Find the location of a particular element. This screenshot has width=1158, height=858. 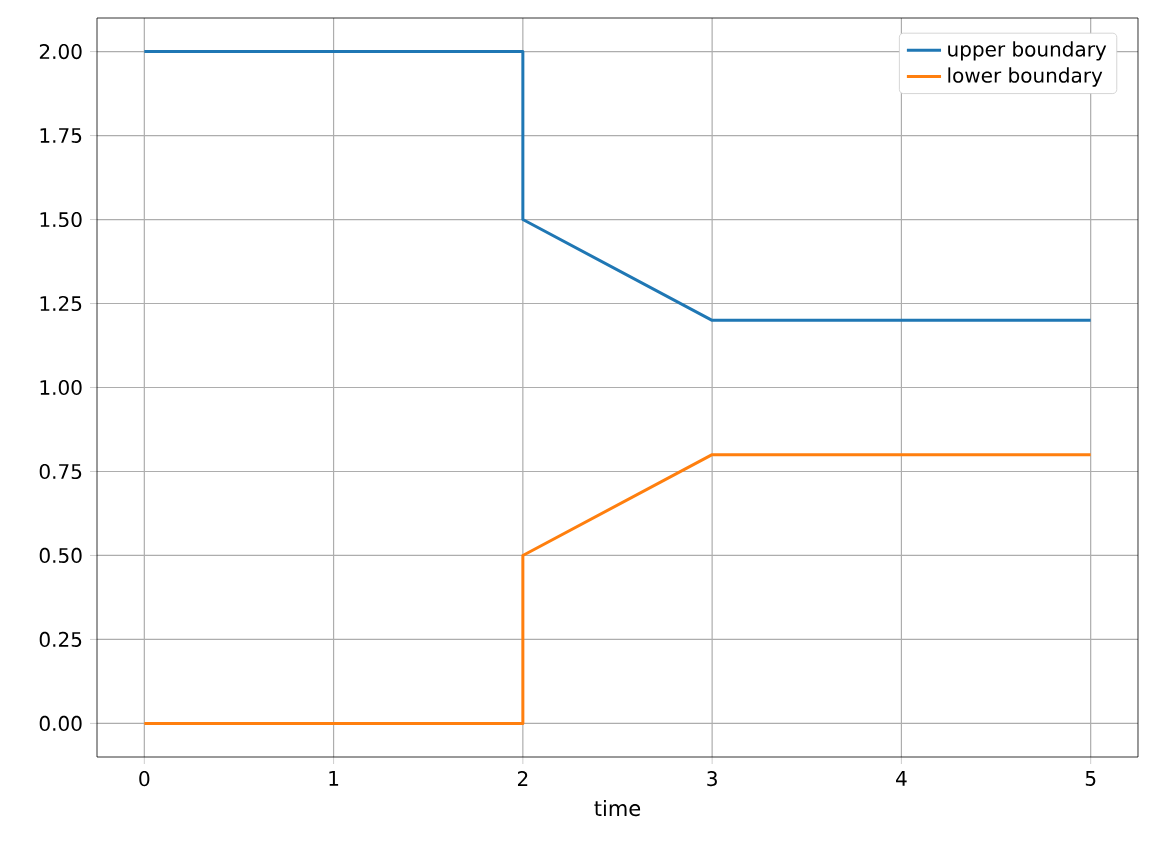

y-tick-label: 0.00 is located at coordinates (60, 723).